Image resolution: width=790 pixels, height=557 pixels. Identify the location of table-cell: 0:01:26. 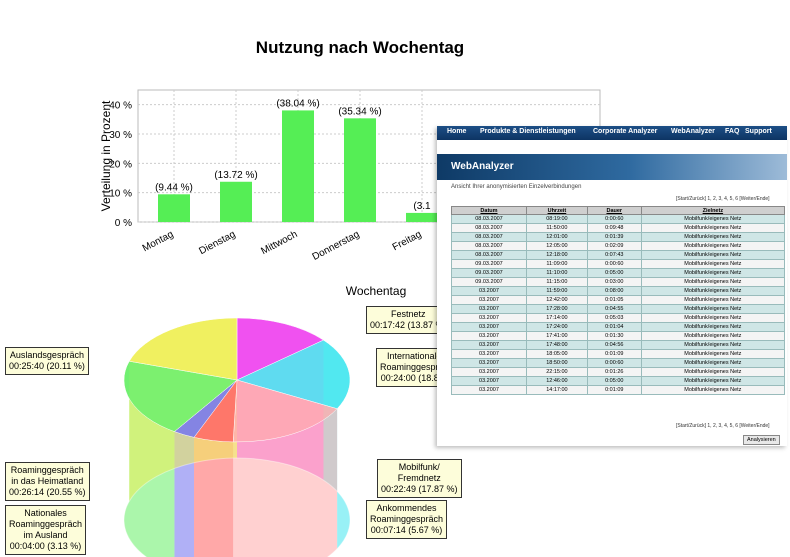
(614, 372).